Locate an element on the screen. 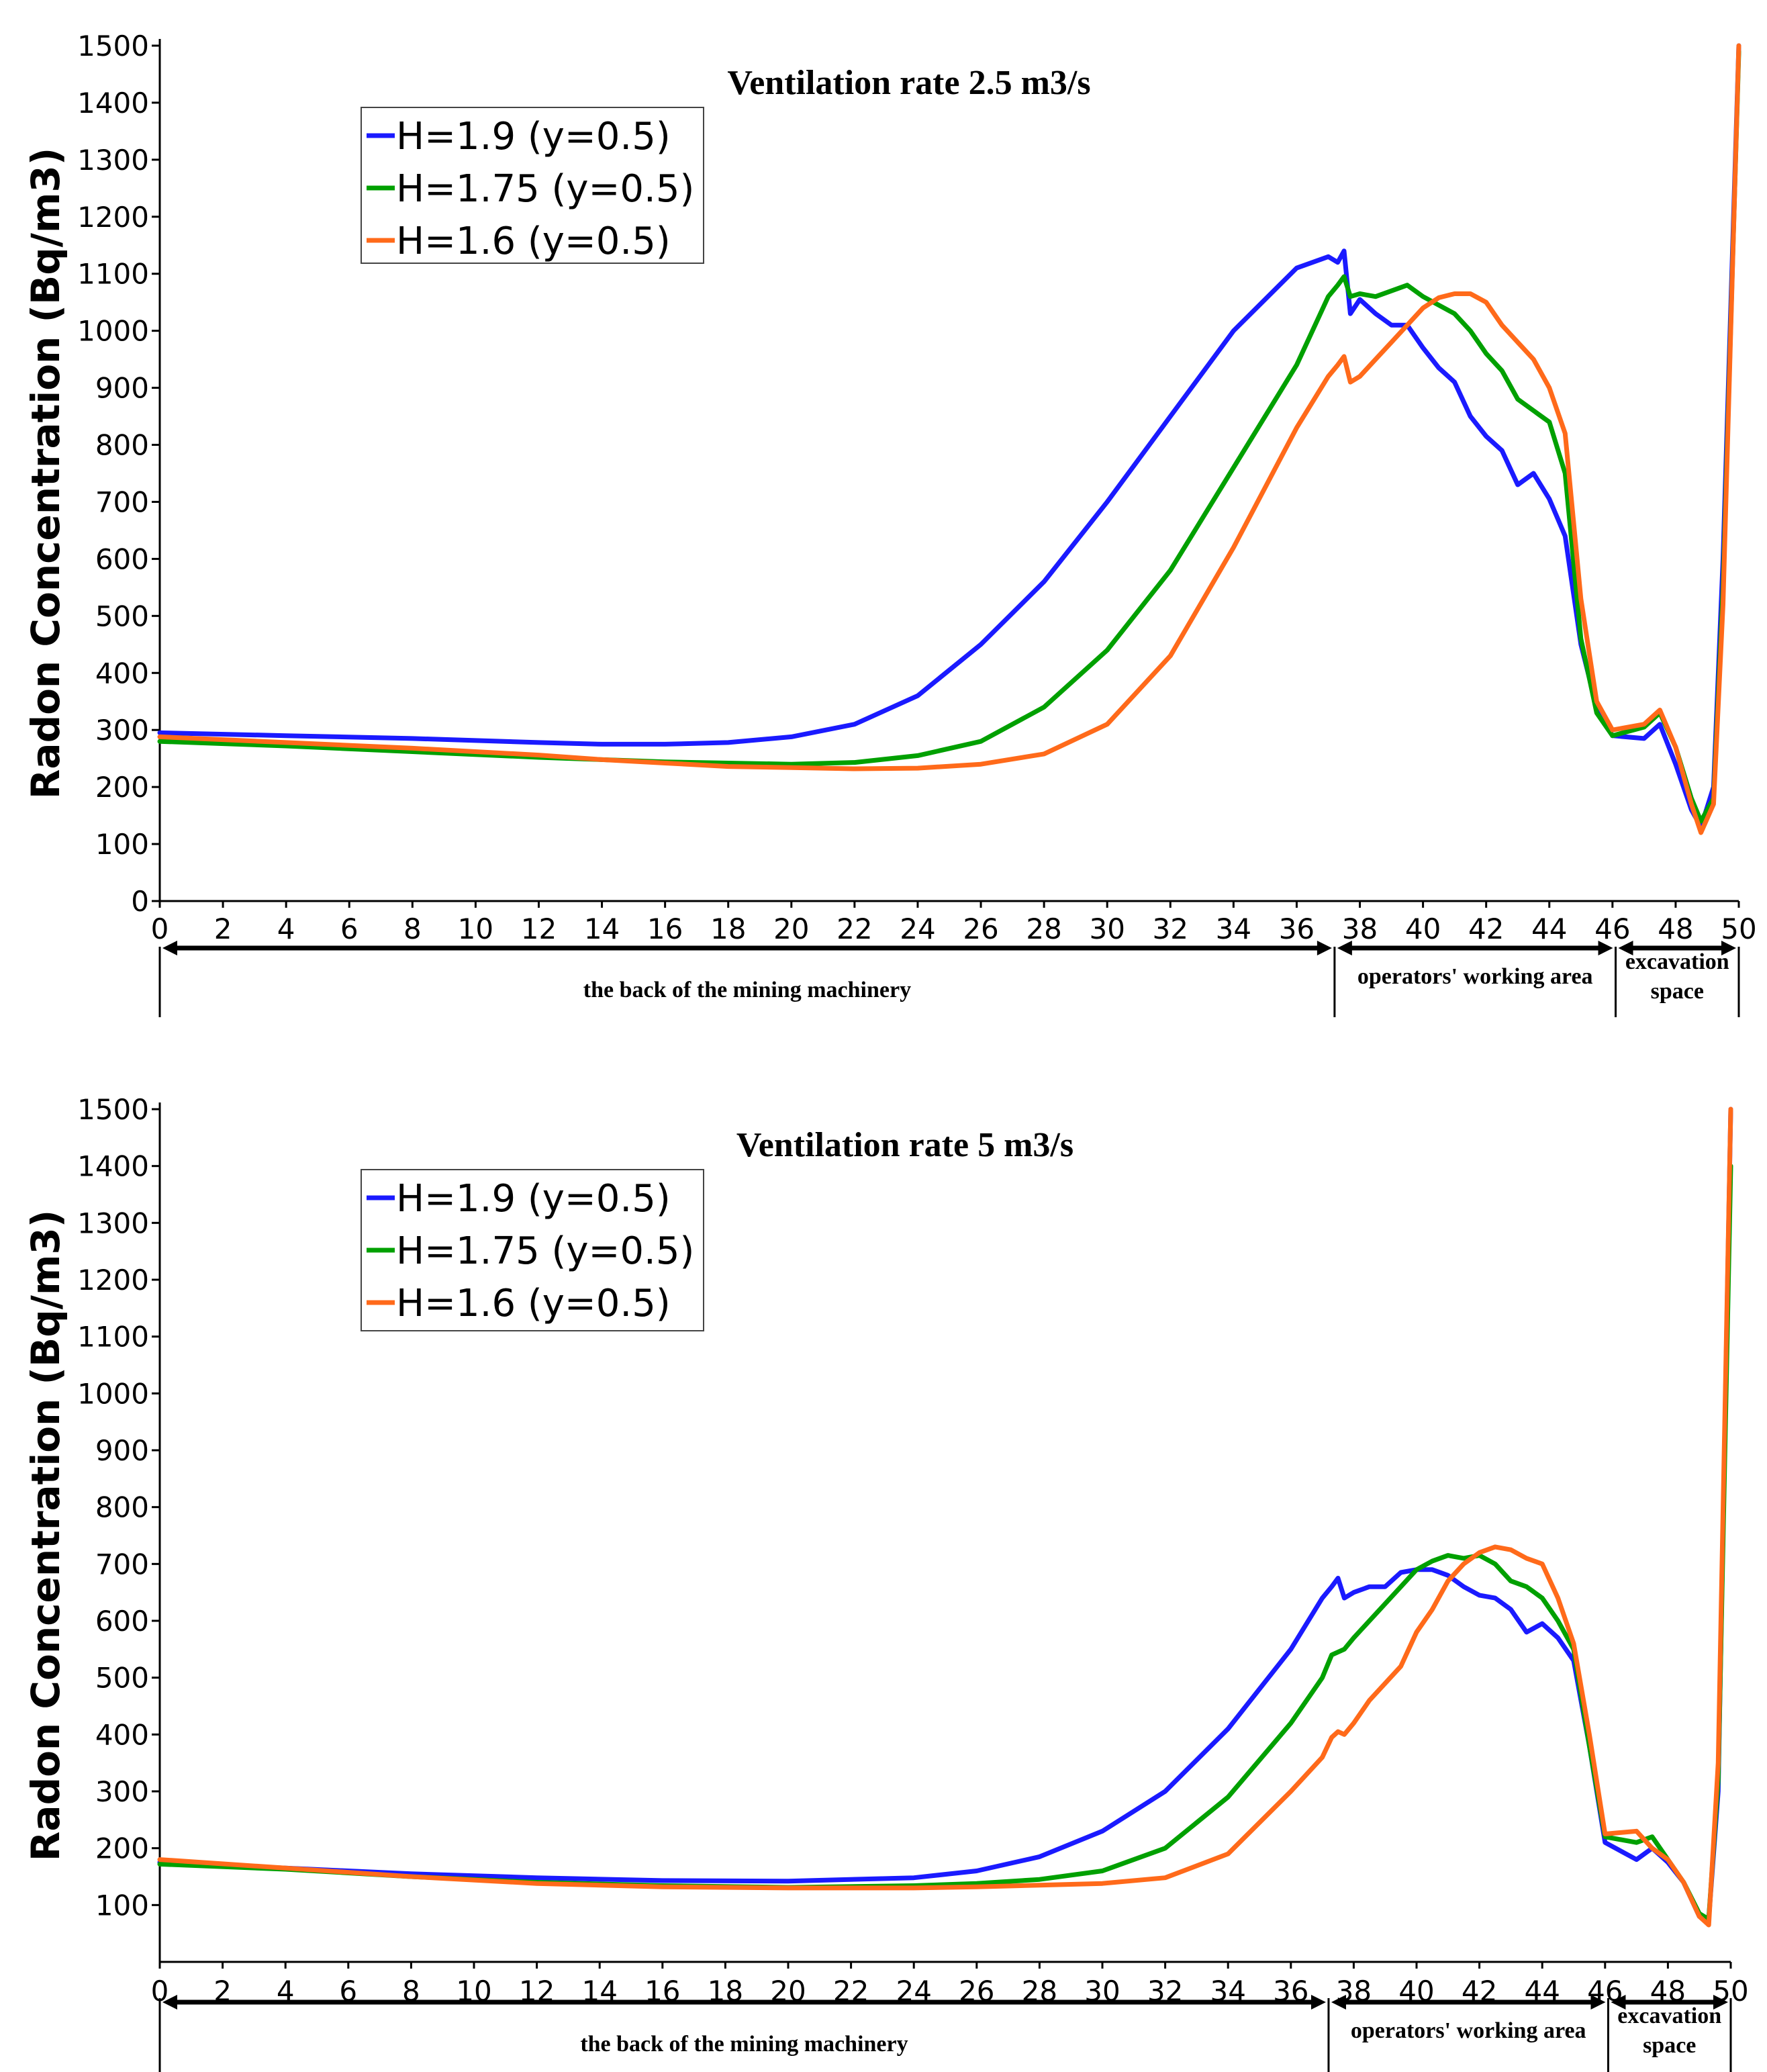 The height and width of the screenshot is (2072, 1767). x-tick-label: 30 is located at coordinates (1107, 928).